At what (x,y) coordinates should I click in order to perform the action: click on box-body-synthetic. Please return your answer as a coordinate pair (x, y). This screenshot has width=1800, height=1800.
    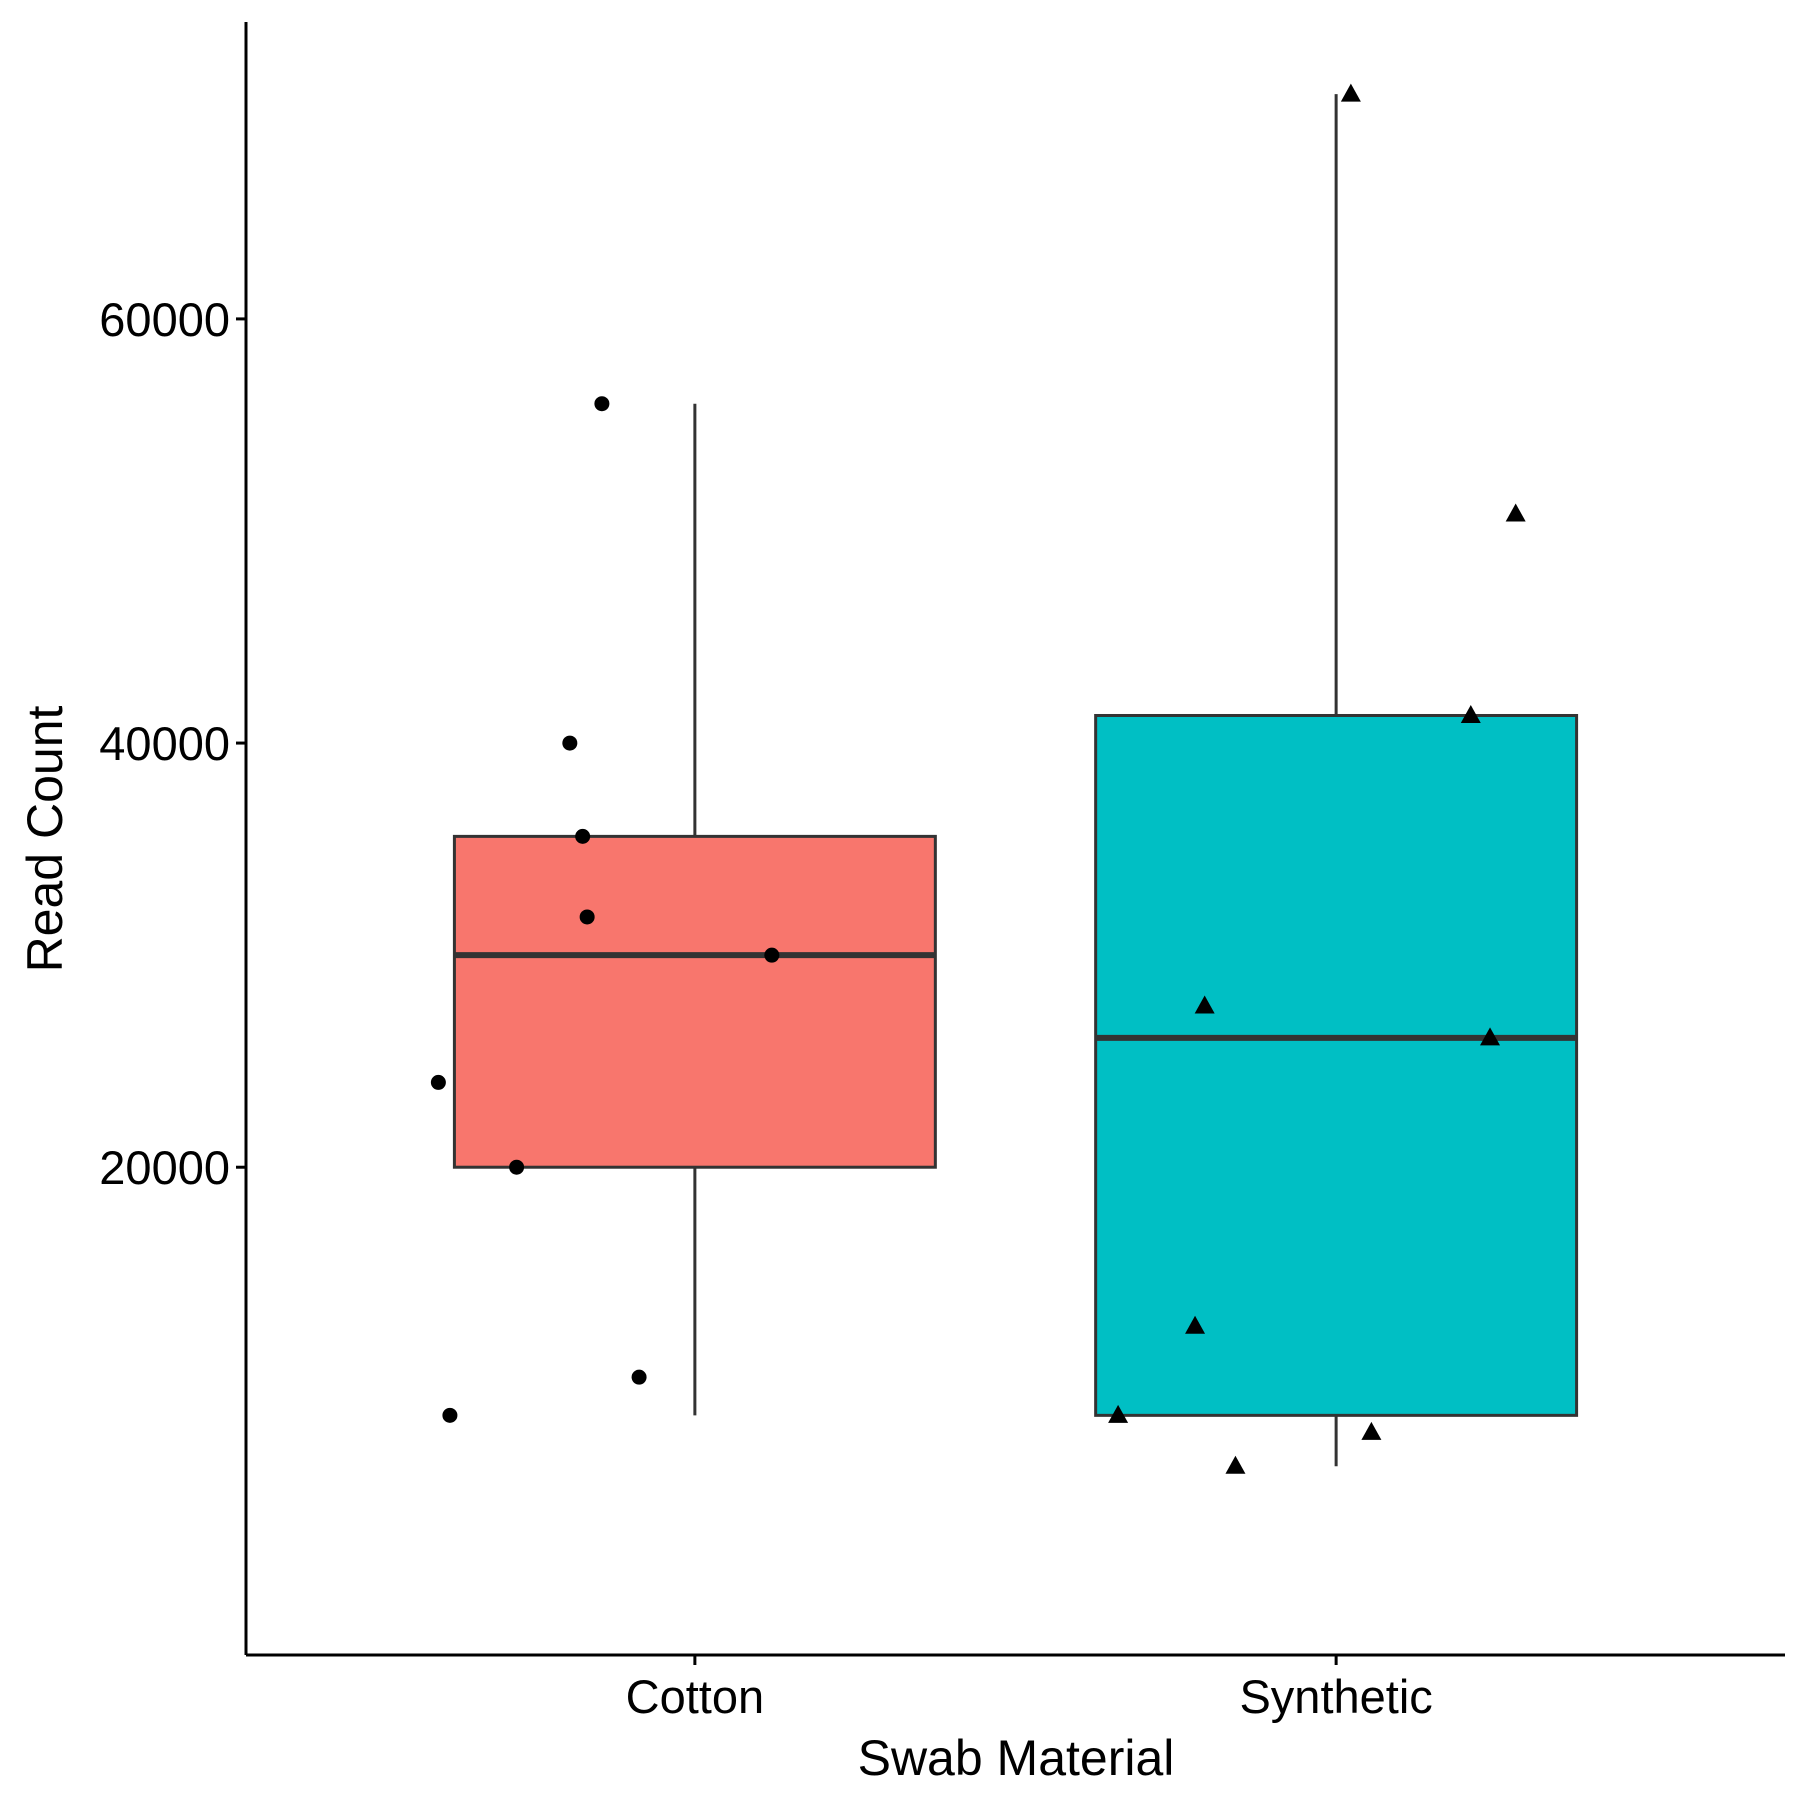
    Looking at the image, I should click on (1336, 1065).